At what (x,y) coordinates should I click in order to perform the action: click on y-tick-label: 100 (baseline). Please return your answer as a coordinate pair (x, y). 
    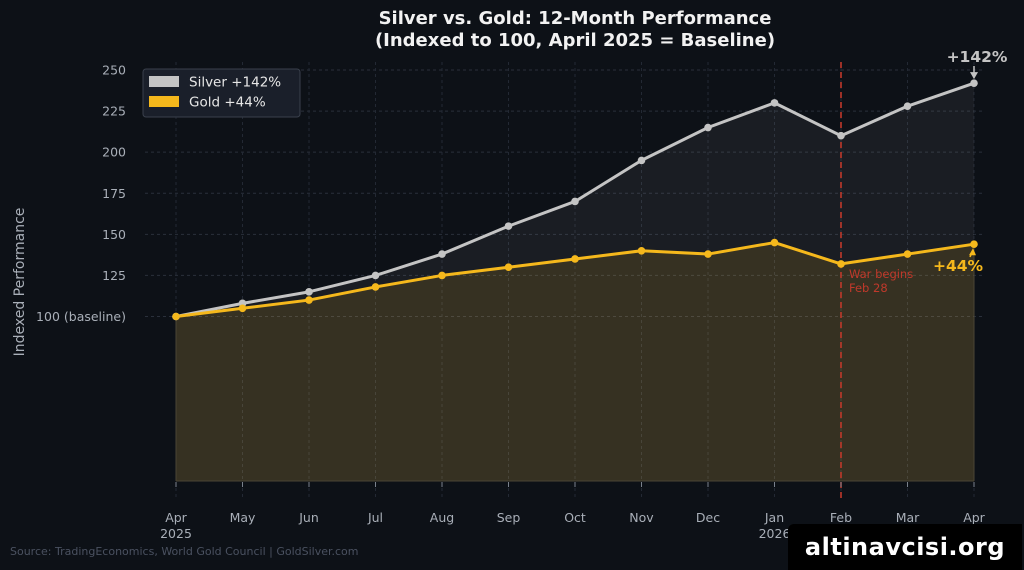
    Looking at the image, I should click on (81, 316).